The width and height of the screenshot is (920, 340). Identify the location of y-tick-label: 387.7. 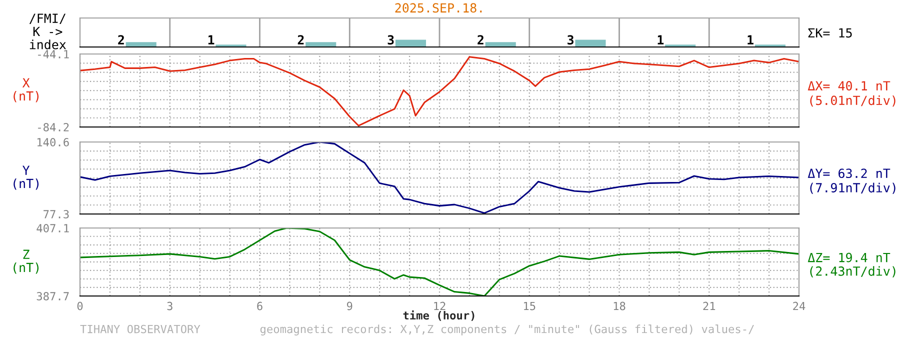
(52, 296).